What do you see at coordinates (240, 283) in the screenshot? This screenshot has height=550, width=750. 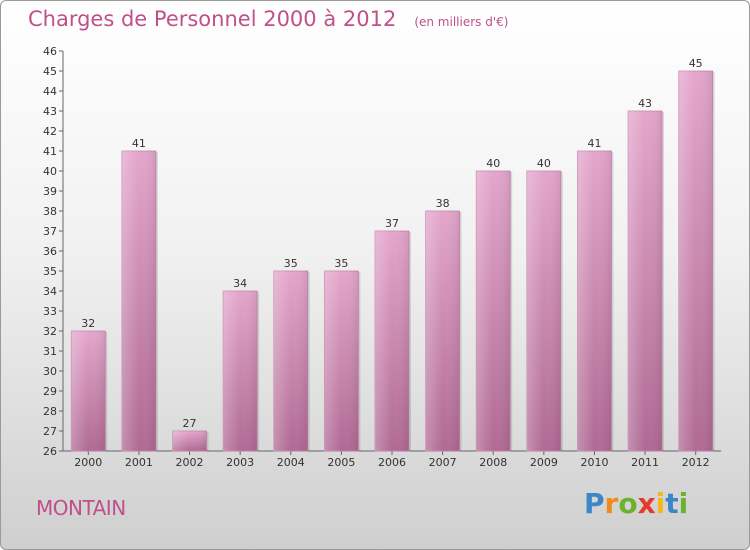 I see `data-label: 34` at bounding box center [240, 283].